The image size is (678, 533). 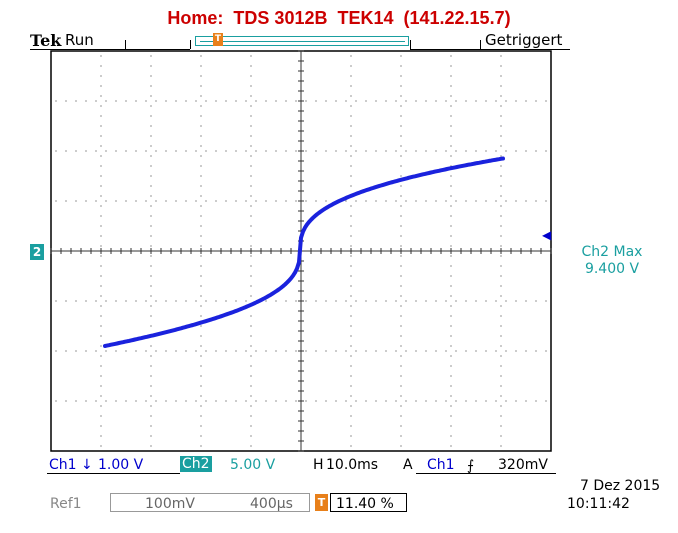 I want to click on trigger-position: 11.40 %, so click(x=365, y=504).